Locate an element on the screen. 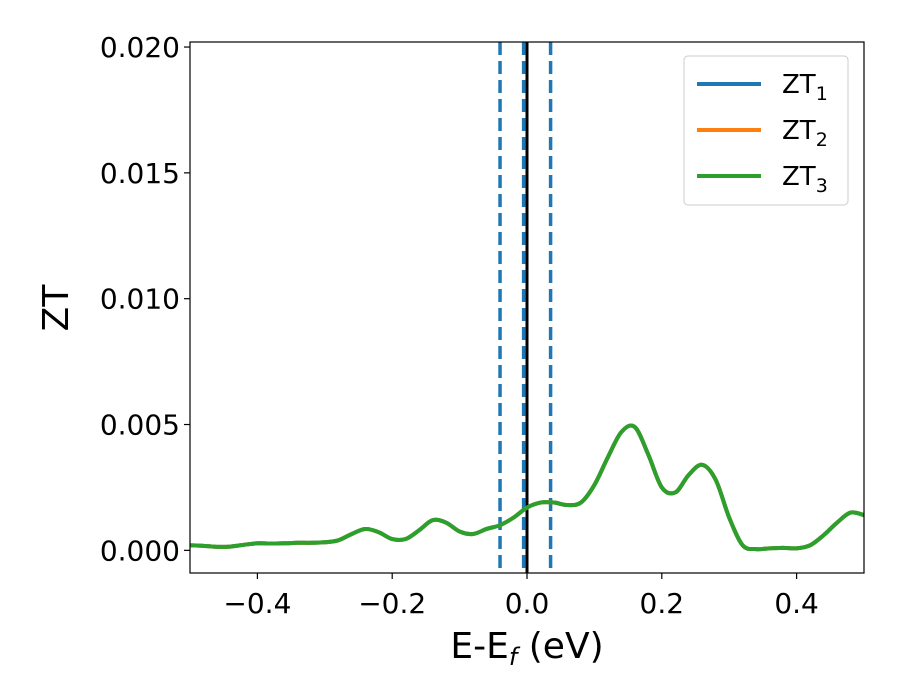 The height and width of the screenshot is (700, 900). legend-label-3: ZT3 is located at coordinates (805, 179).